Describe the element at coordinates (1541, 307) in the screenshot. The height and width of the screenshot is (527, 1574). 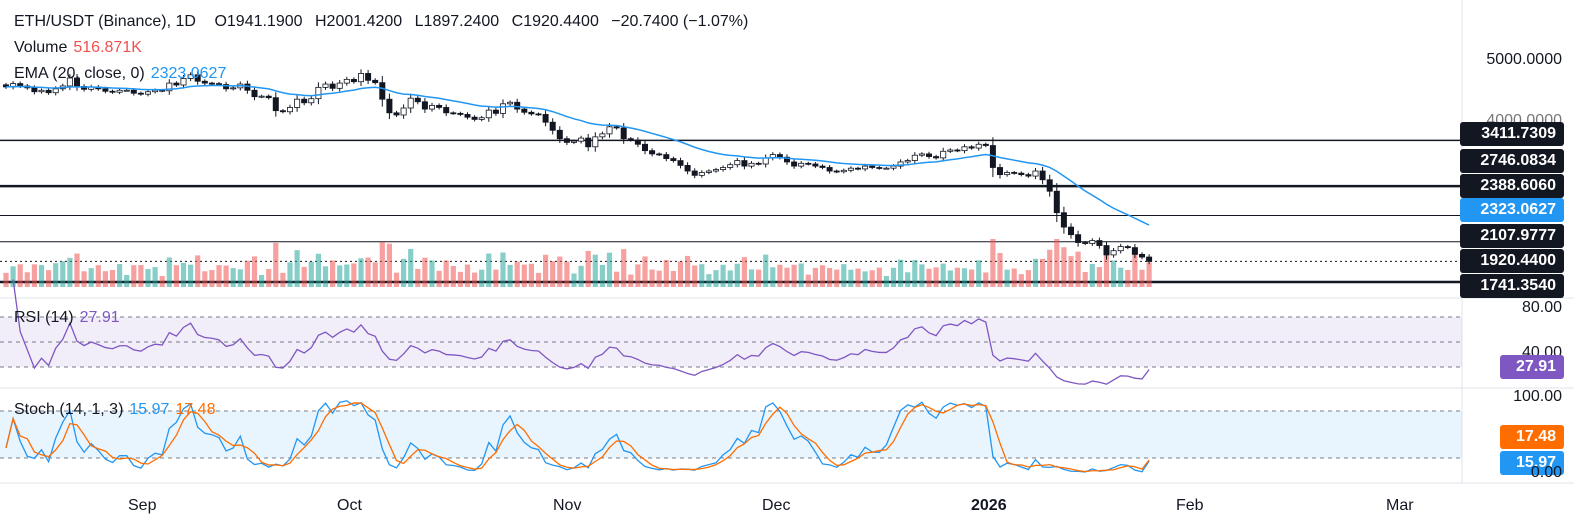
I see `rsi-axis-label-80: 80.00` at that location.